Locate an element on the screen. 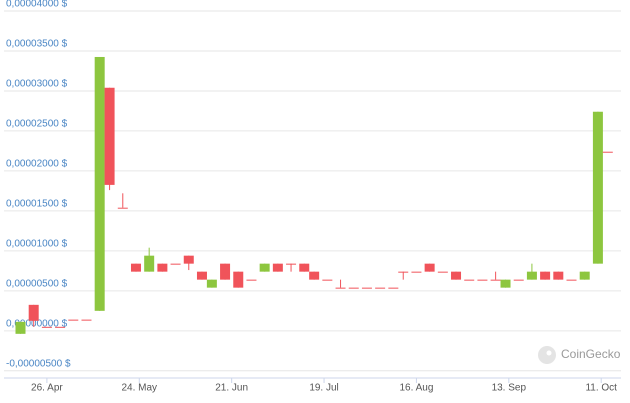 This screenshot has width=630, height=403. x-tick-label: 26. Apr is located at coordinates (47, 388).